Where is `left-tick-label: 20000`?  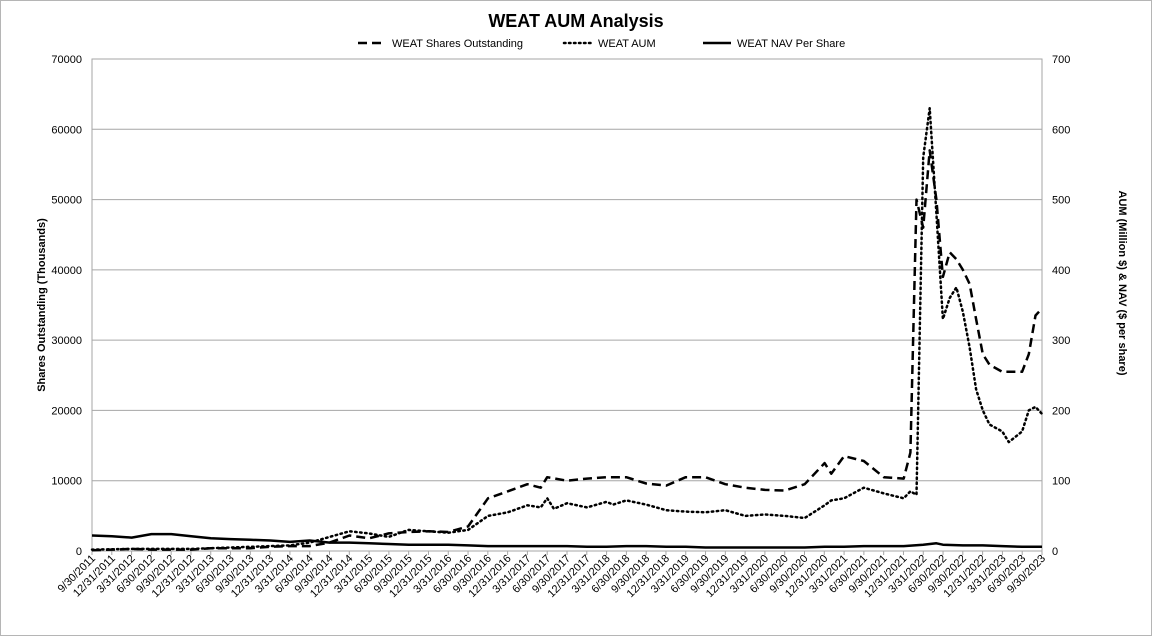 left-tick-label: 20000 is located at coordinates (66, 411).